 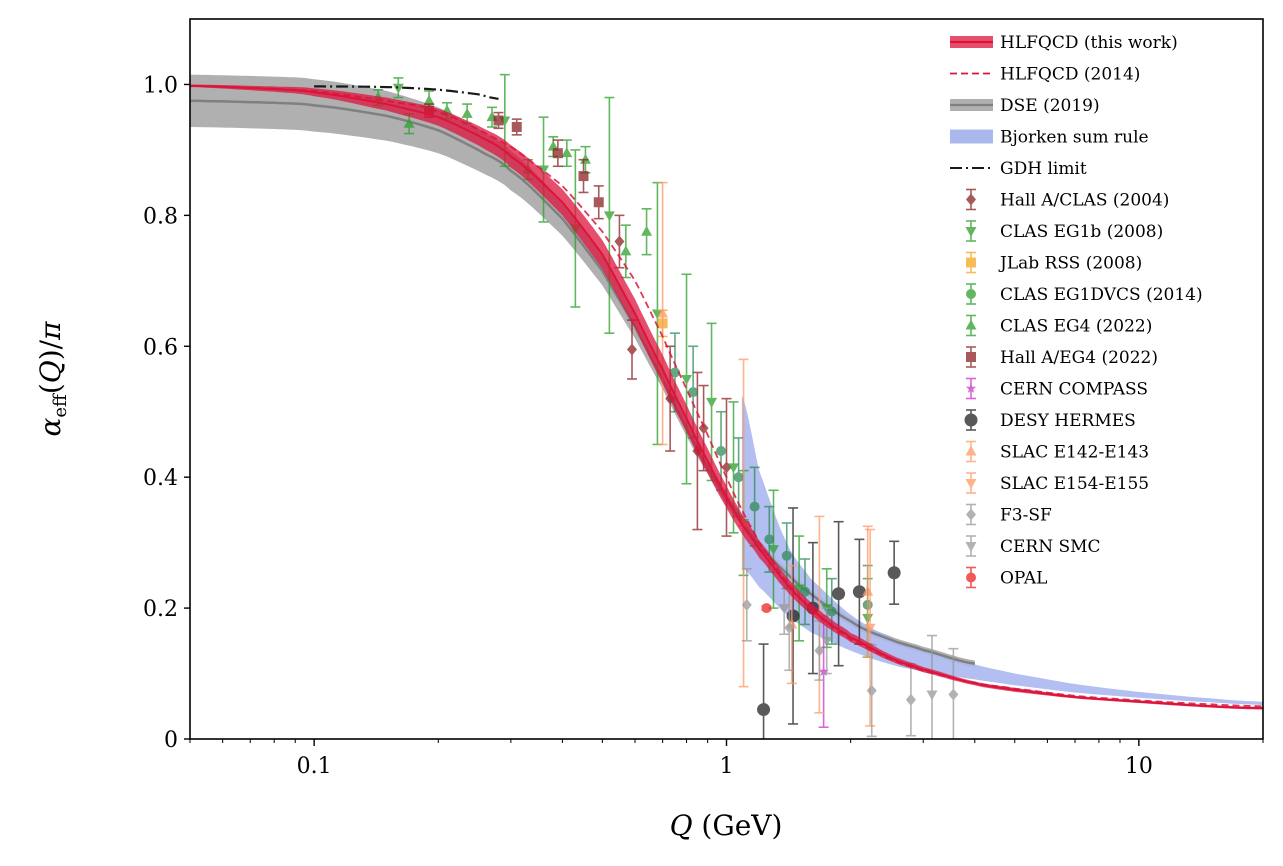 I want to click on legend-item-opal: OPAL, so click(x=1006, y=577).